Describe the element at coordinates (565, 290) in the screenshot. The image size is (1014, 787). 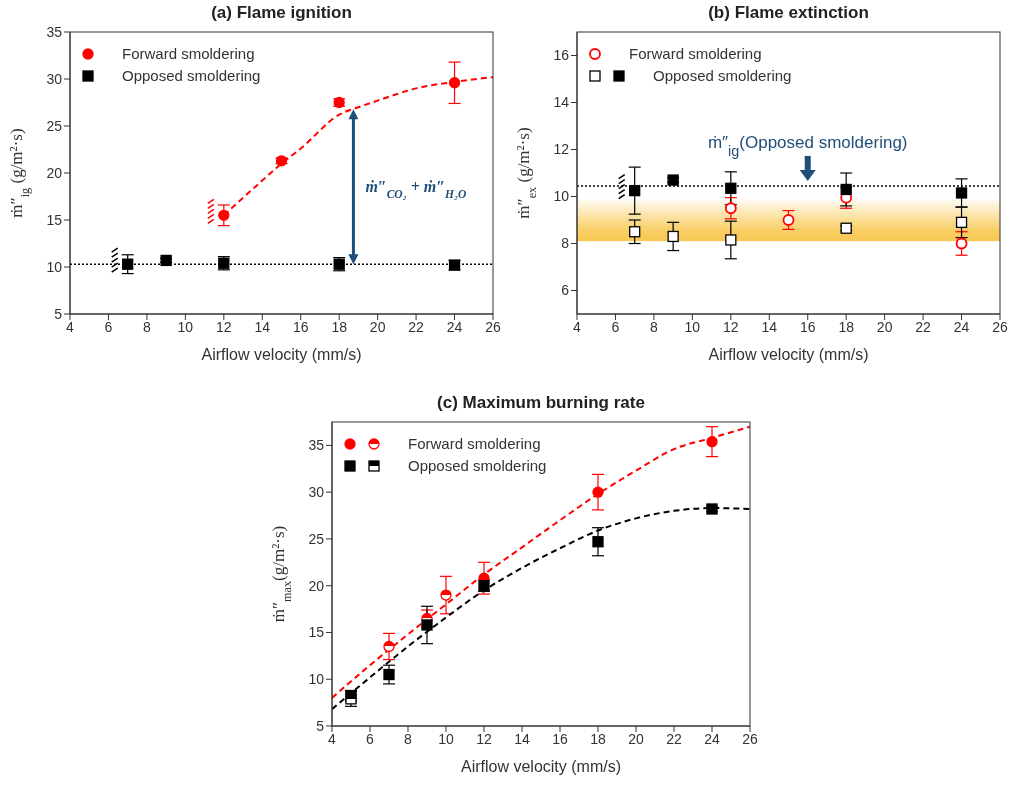
I see `y-tick-label: 6` at that location.